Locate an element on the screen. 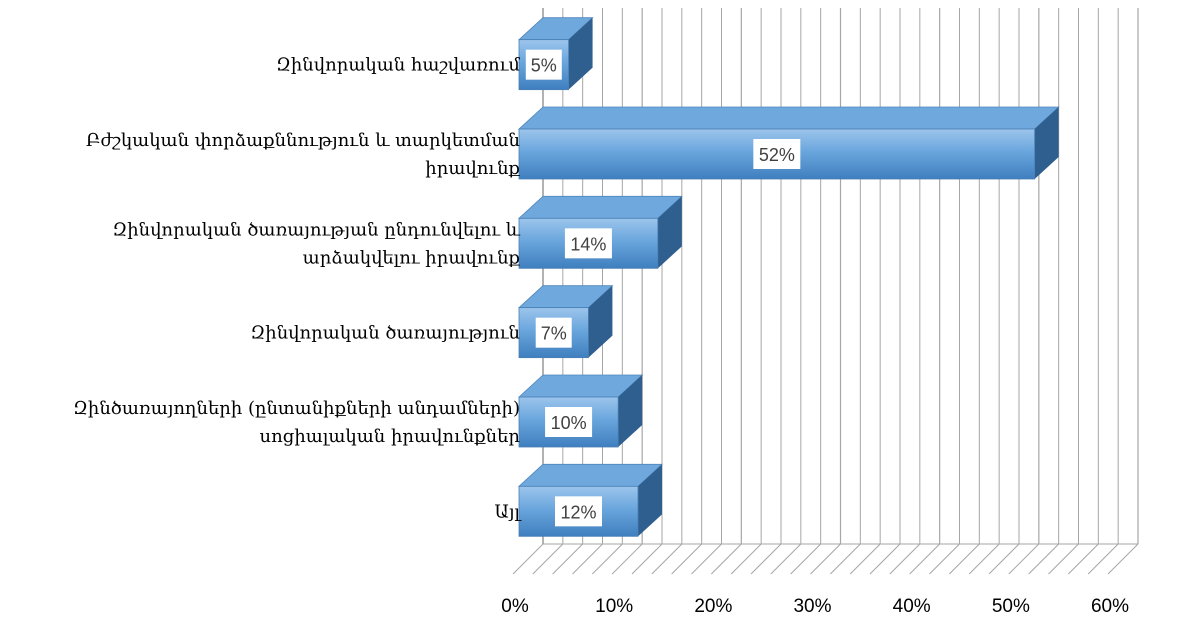 Image resolution: width=1179 pixels, height=625 pixels. category-label: Զինվորական ծառայություն is located at coordinates (385, 333).